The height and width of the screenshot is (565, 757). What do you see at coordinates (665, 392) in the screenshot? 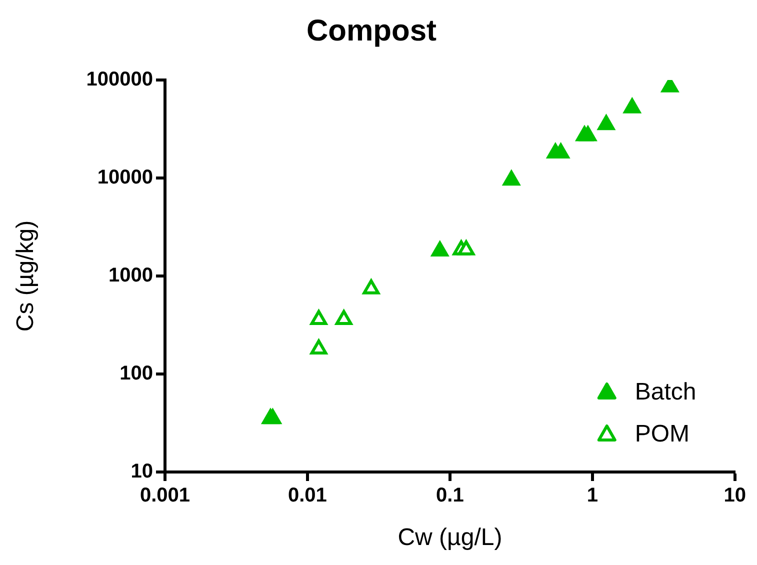
I see `legend-label: Batch` at bounding box center [665, 392].